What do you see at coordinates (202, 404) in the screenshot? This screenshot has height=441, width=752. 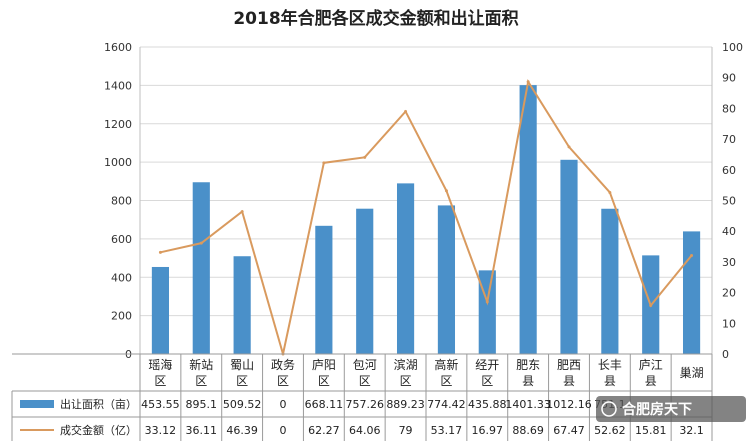 I see `table-cell-value: 895.1` at bounding box center [202, 404].